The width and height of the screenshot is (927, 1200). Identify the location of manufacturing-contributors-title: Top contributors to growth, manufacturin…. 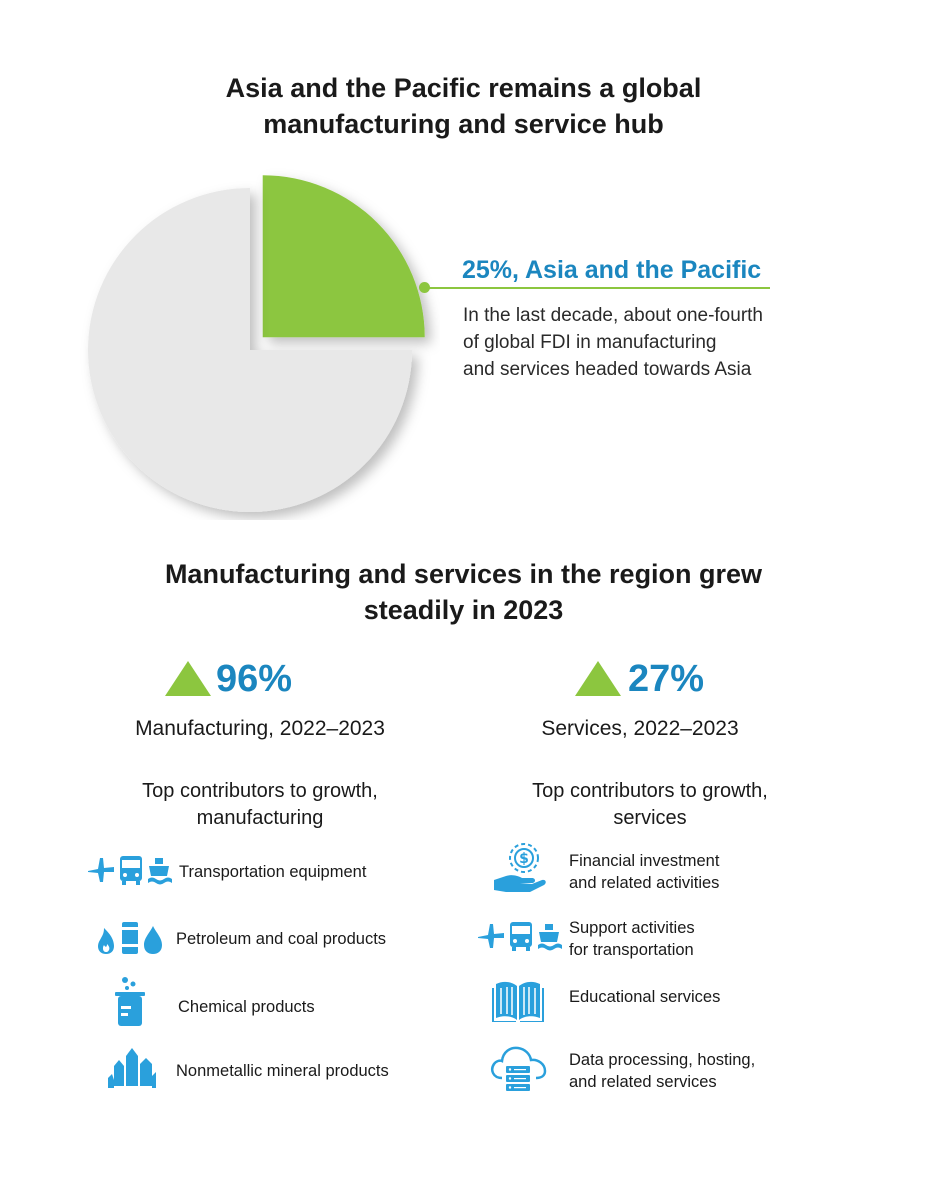
(260, 805).